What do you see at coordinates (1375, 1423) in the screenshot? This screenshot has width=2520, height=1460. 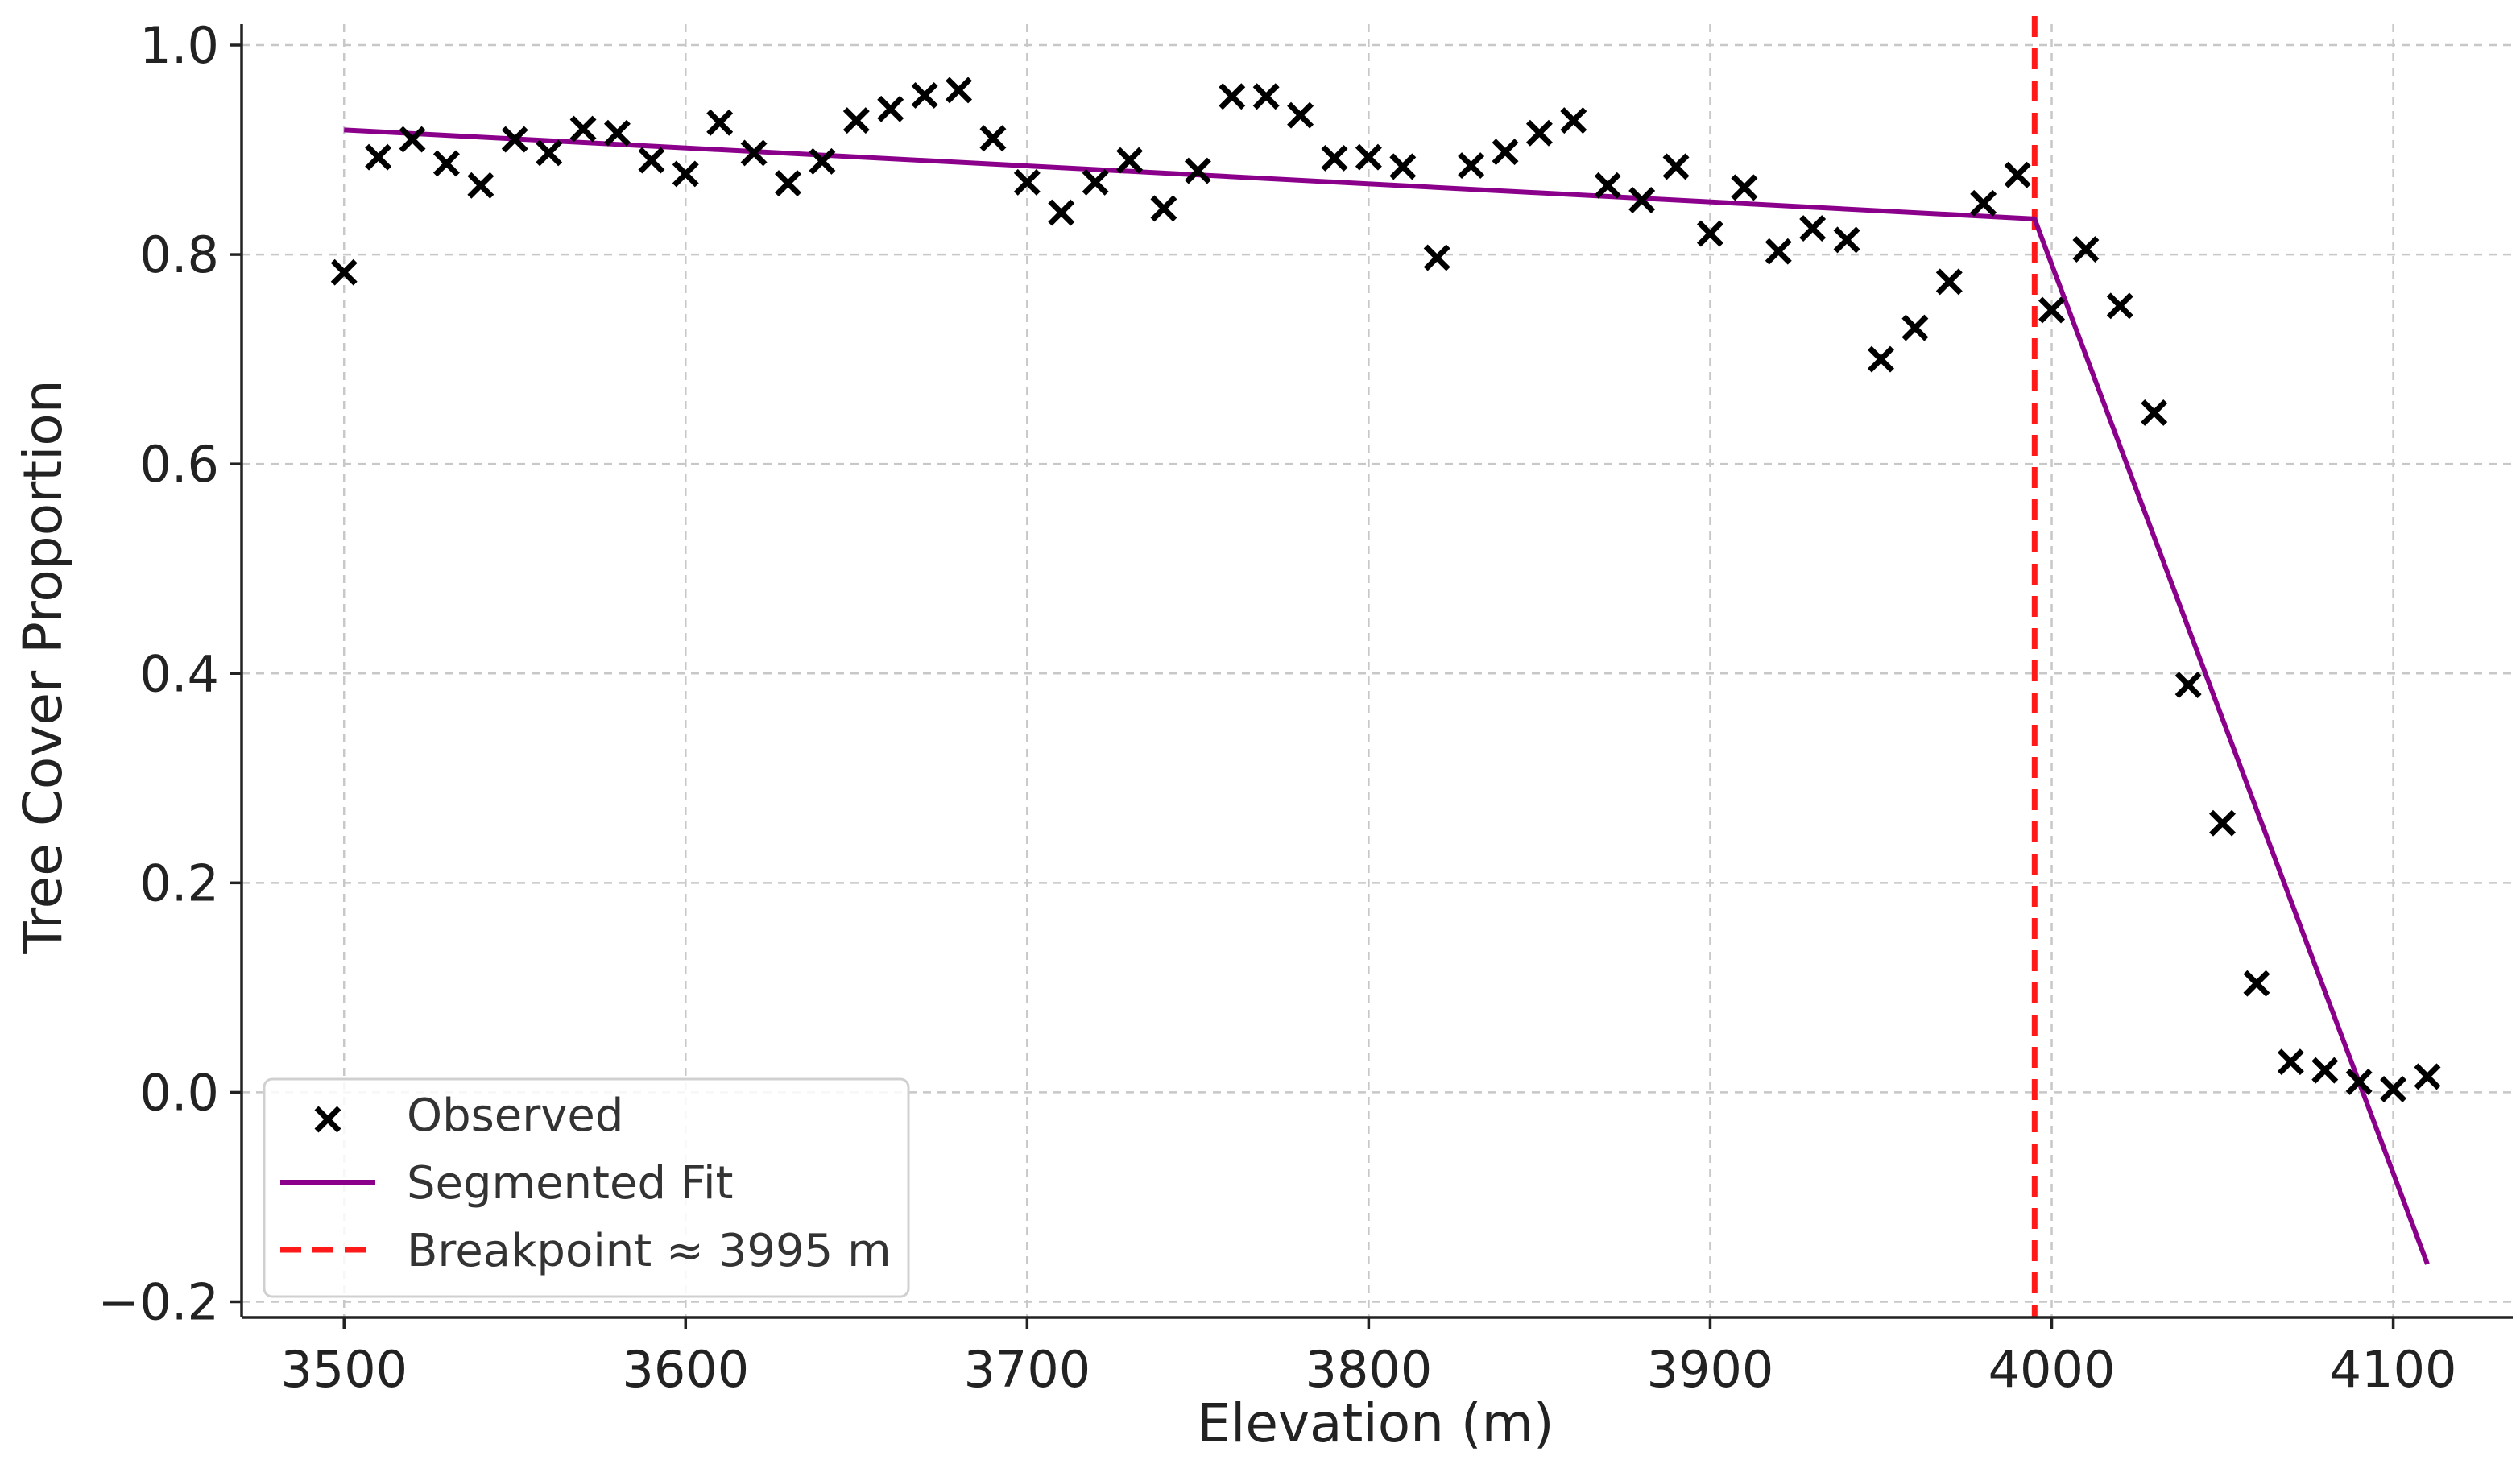 I see `x-axis-title: Elevation (m)` at bounding box center [1375, 1423].